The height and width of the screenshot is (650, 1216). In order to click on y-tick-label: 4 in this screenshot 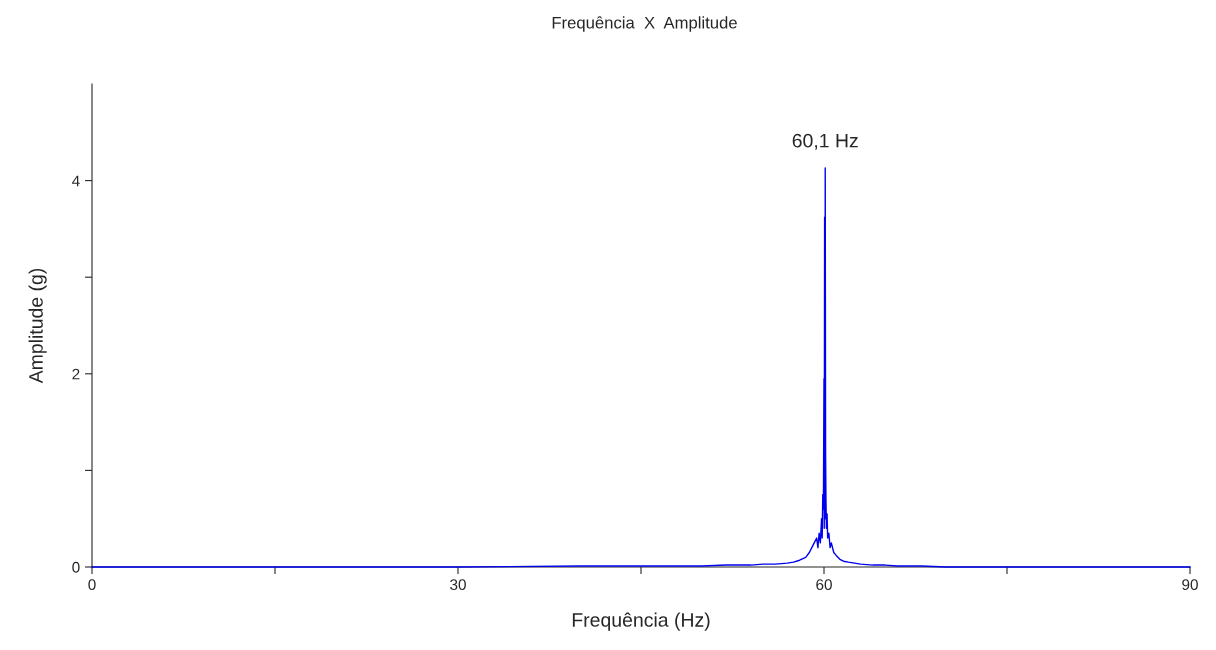, I will do `click(76, 181)`.